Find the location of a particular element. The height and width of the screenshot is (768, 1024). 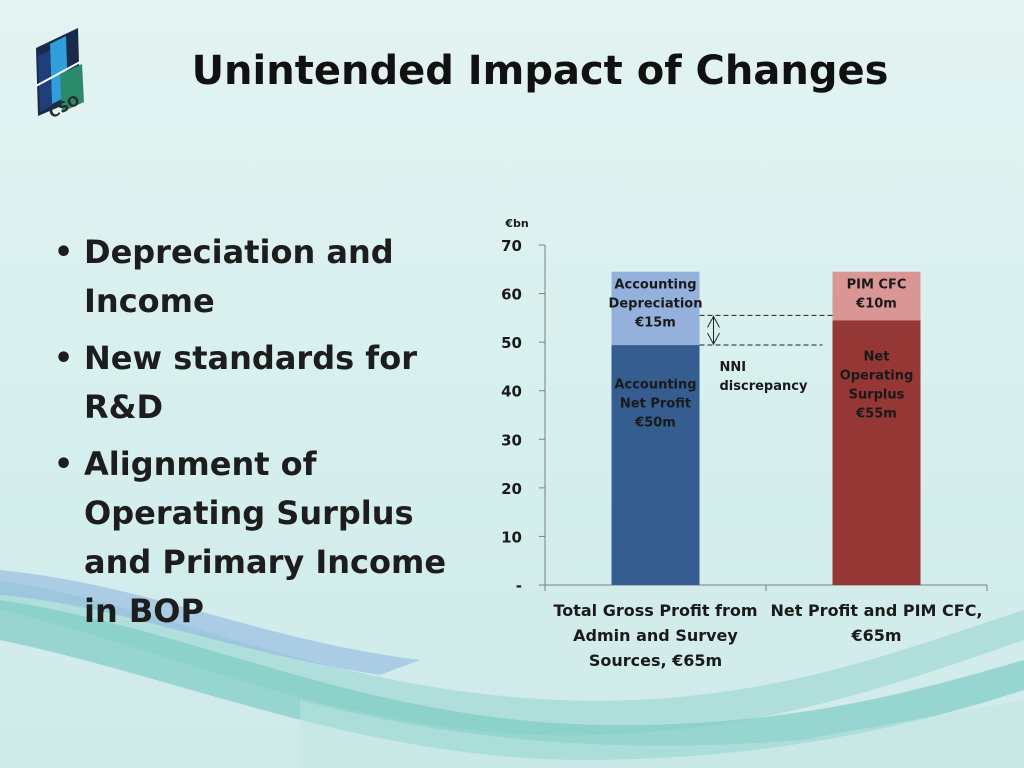

bar-segment-label: Net Profit is located at coordinates (655, 403).